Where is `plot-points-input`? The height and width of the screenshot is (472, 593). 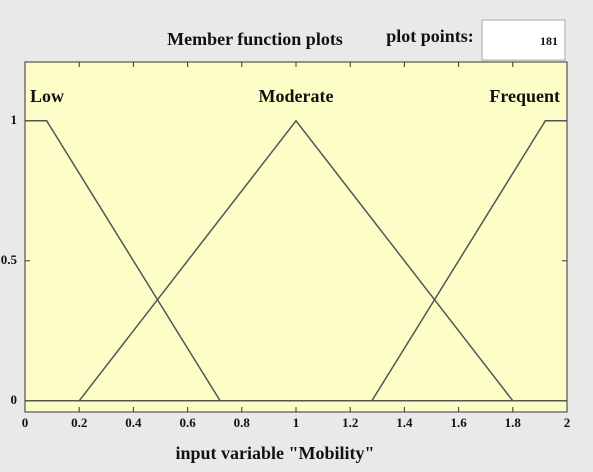 plot-points-input is located at coordinates (523, 40).